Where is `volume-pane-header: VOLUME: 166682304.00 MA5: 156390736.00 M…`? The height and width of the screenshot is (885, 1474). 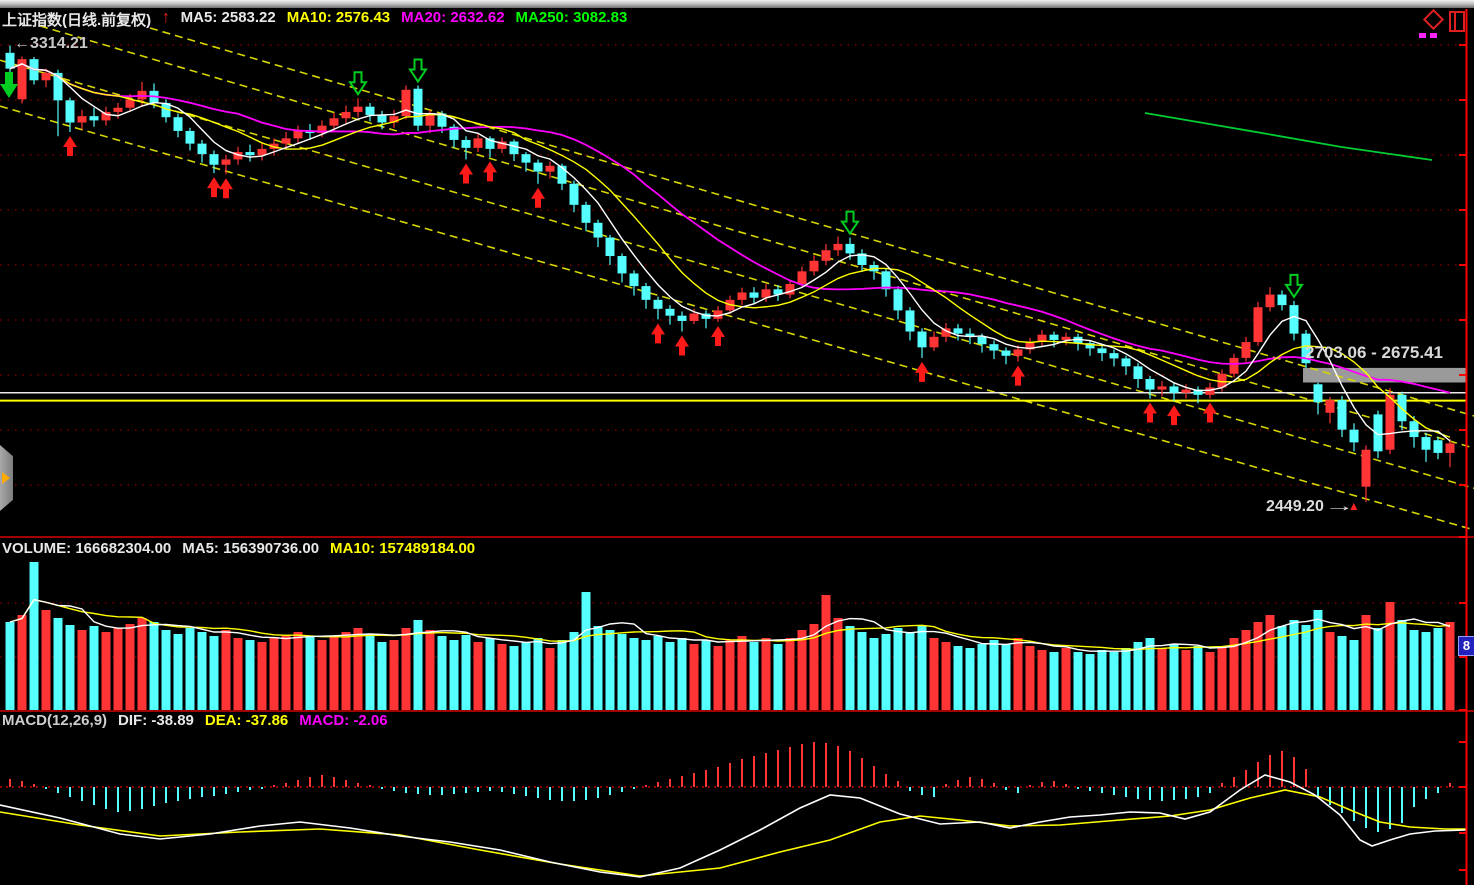 volume-pane-header: VOLUME: 166682304.00 MA5: 156390736.00 M… is located at coordinates (238, 548).